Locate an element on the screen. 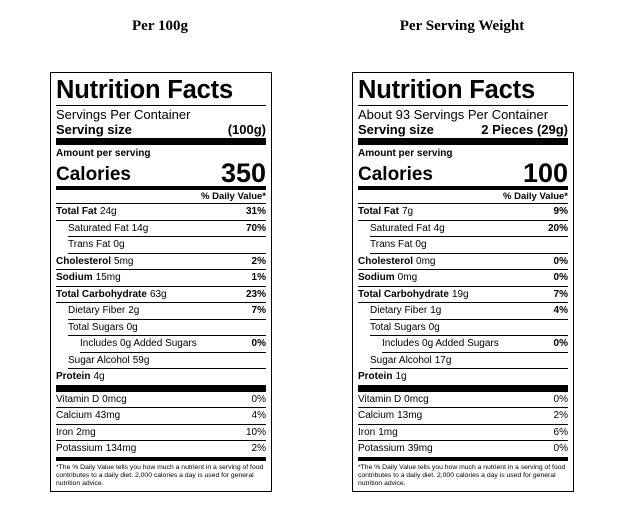 This screenshot has height=518, width=621. nutrient-row: Total Sugars 0g is located at coordinates (469, 328).